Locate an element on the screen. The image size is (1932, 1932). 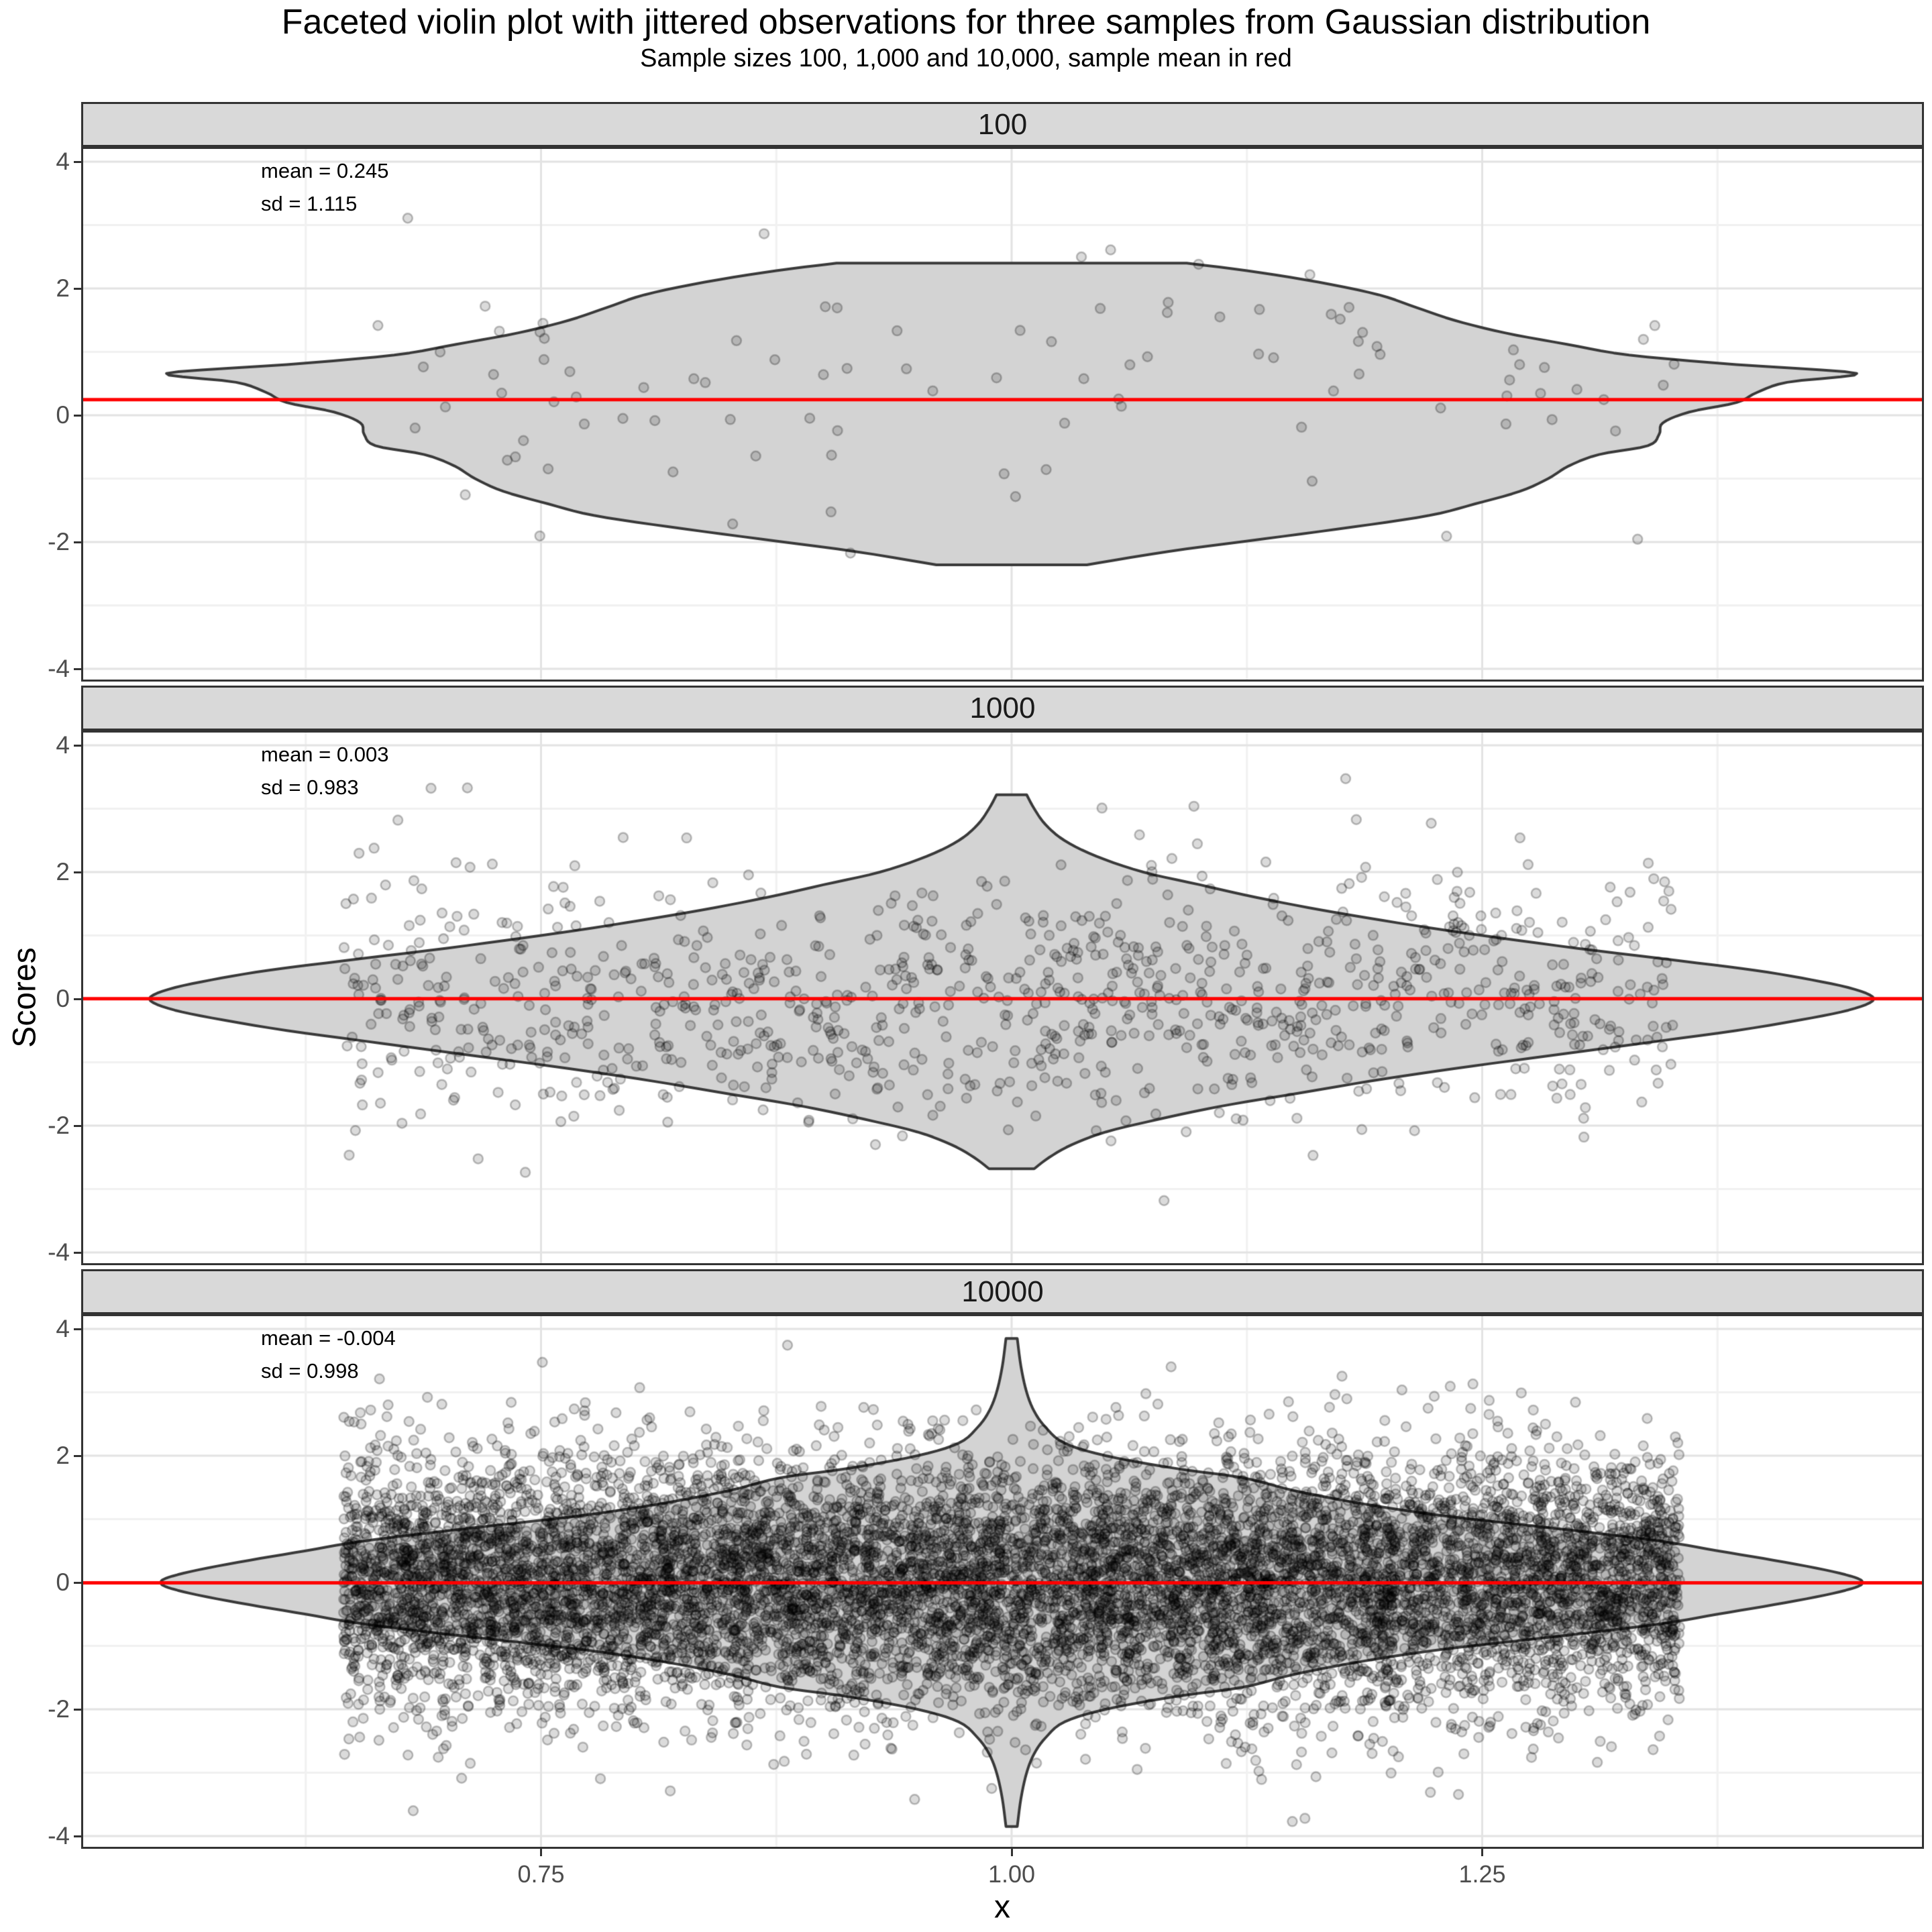
x-tick-label: 1.25 is located at coordinates (1482, 1874).